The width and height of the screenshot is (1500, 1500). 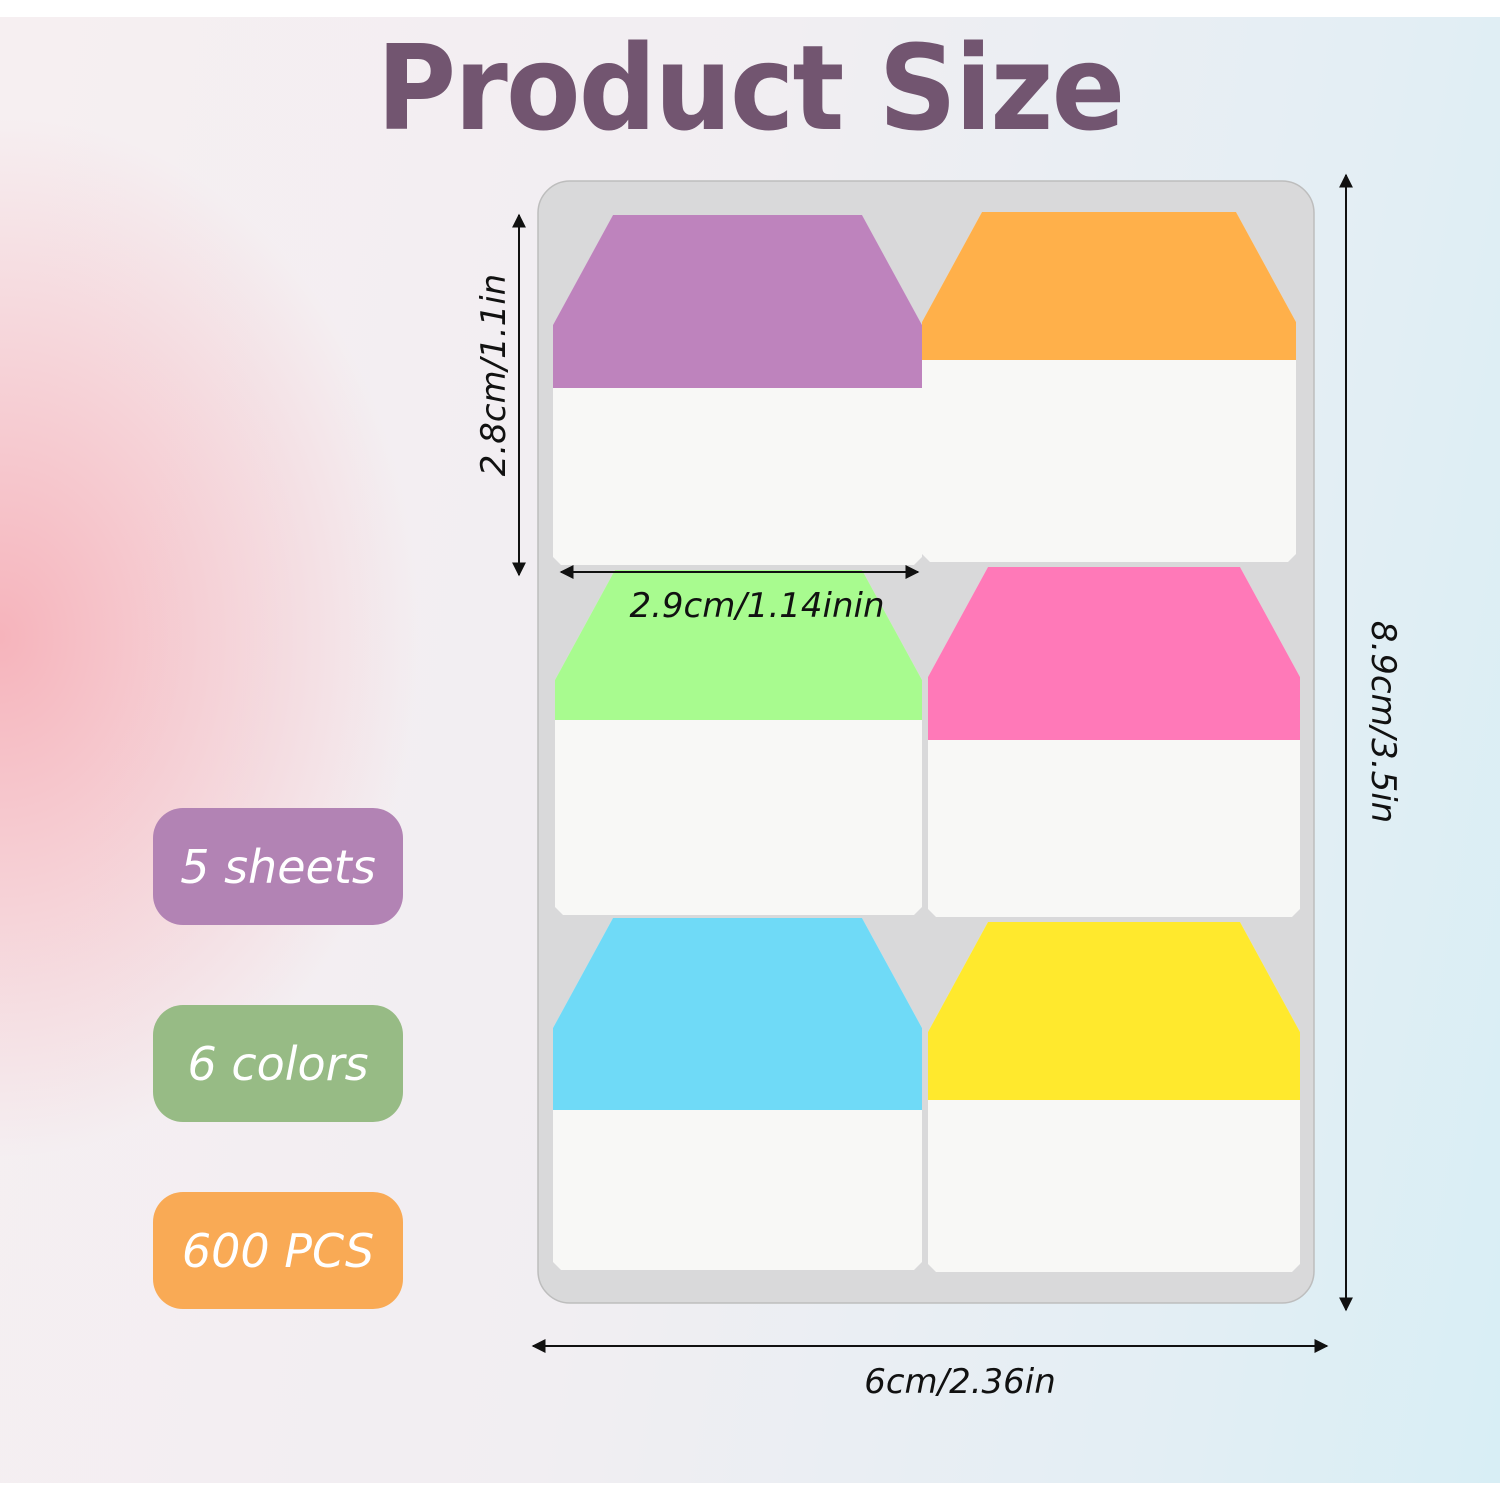 I want to click on sheet-height-label: 8.9cm/3.5in, so click(x=1383, y=722).